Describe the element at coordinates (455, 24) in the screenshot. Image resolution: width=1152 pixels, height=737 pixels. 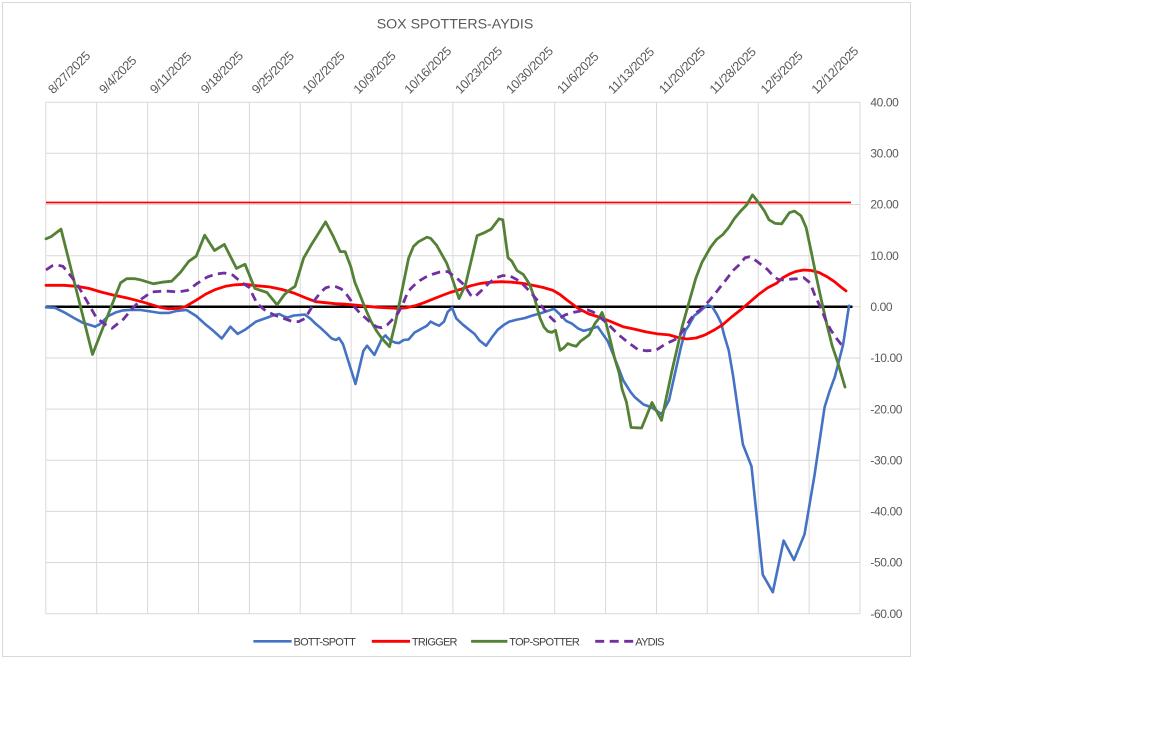
I see `svg-text: SOX SPOTTERS-AYDIS` at that location.